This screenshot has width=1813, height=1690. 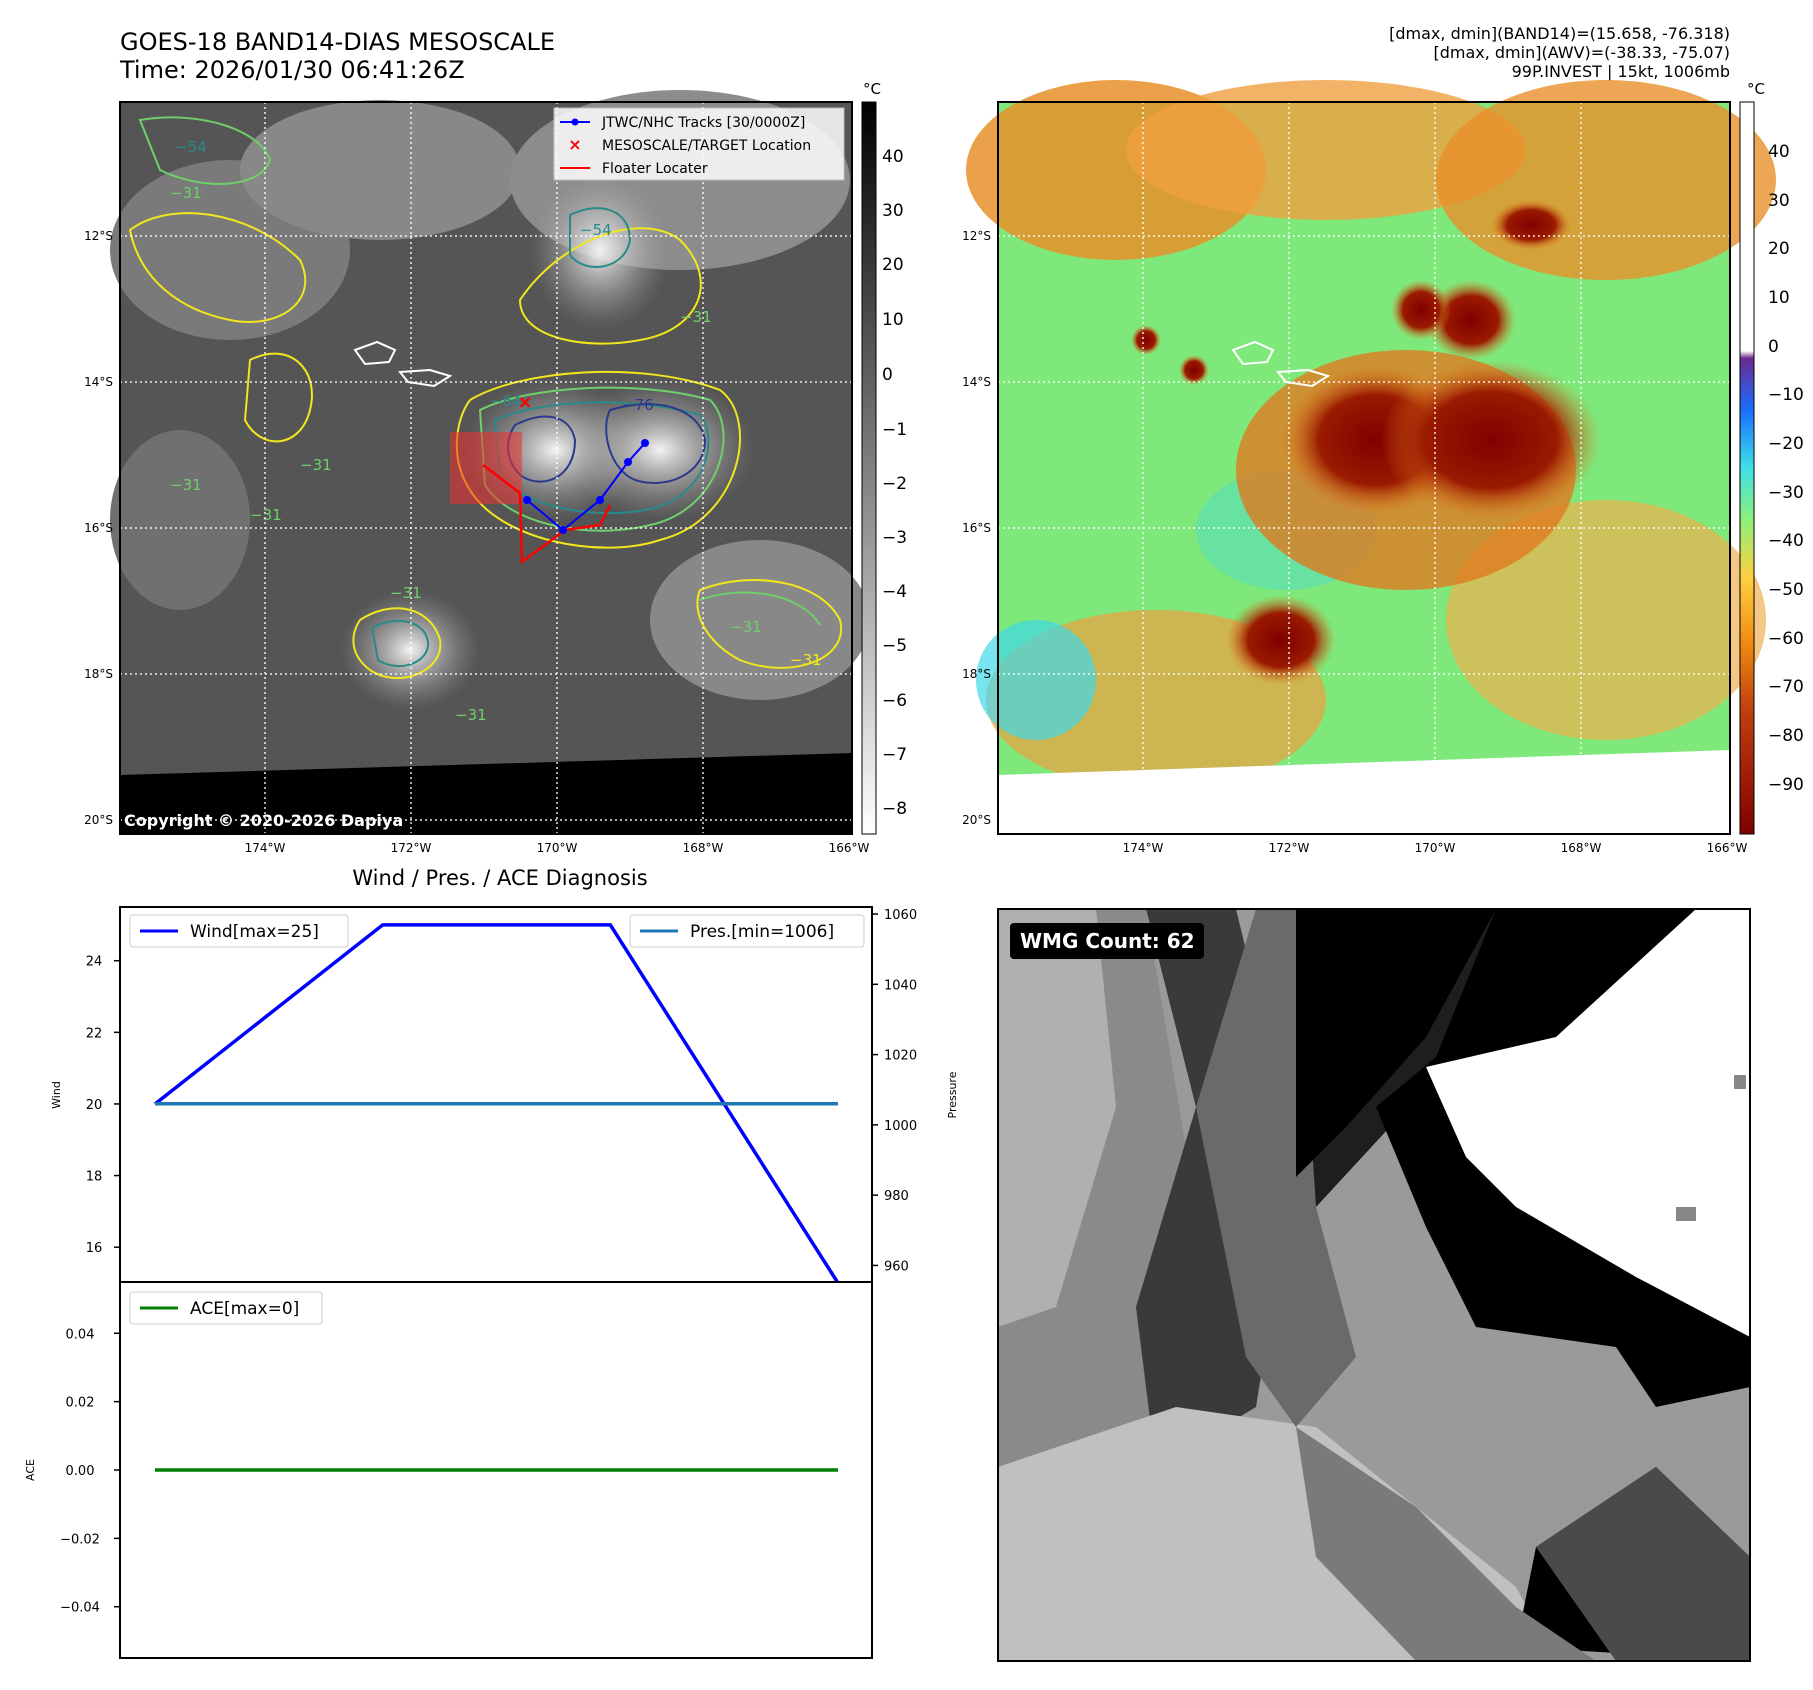 I want to click on legend-track-label: JTWC/NHC Tracks [30/0000Z], so click(x=703, y=123).